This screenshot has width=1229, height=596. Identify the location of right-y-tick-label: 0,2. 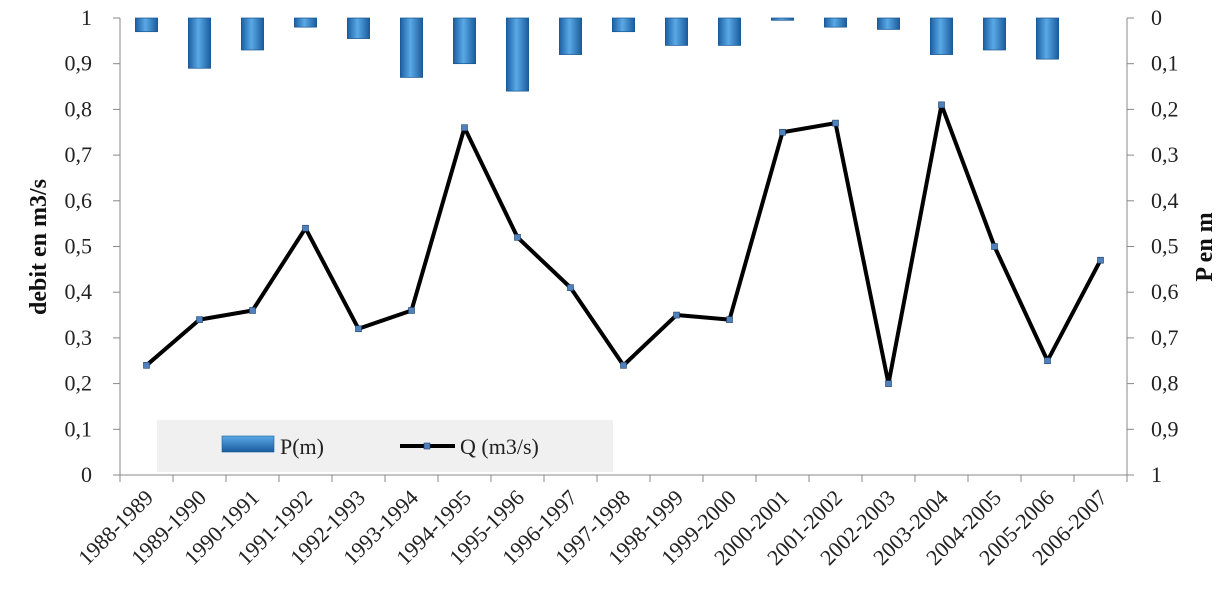
(1165, 108).